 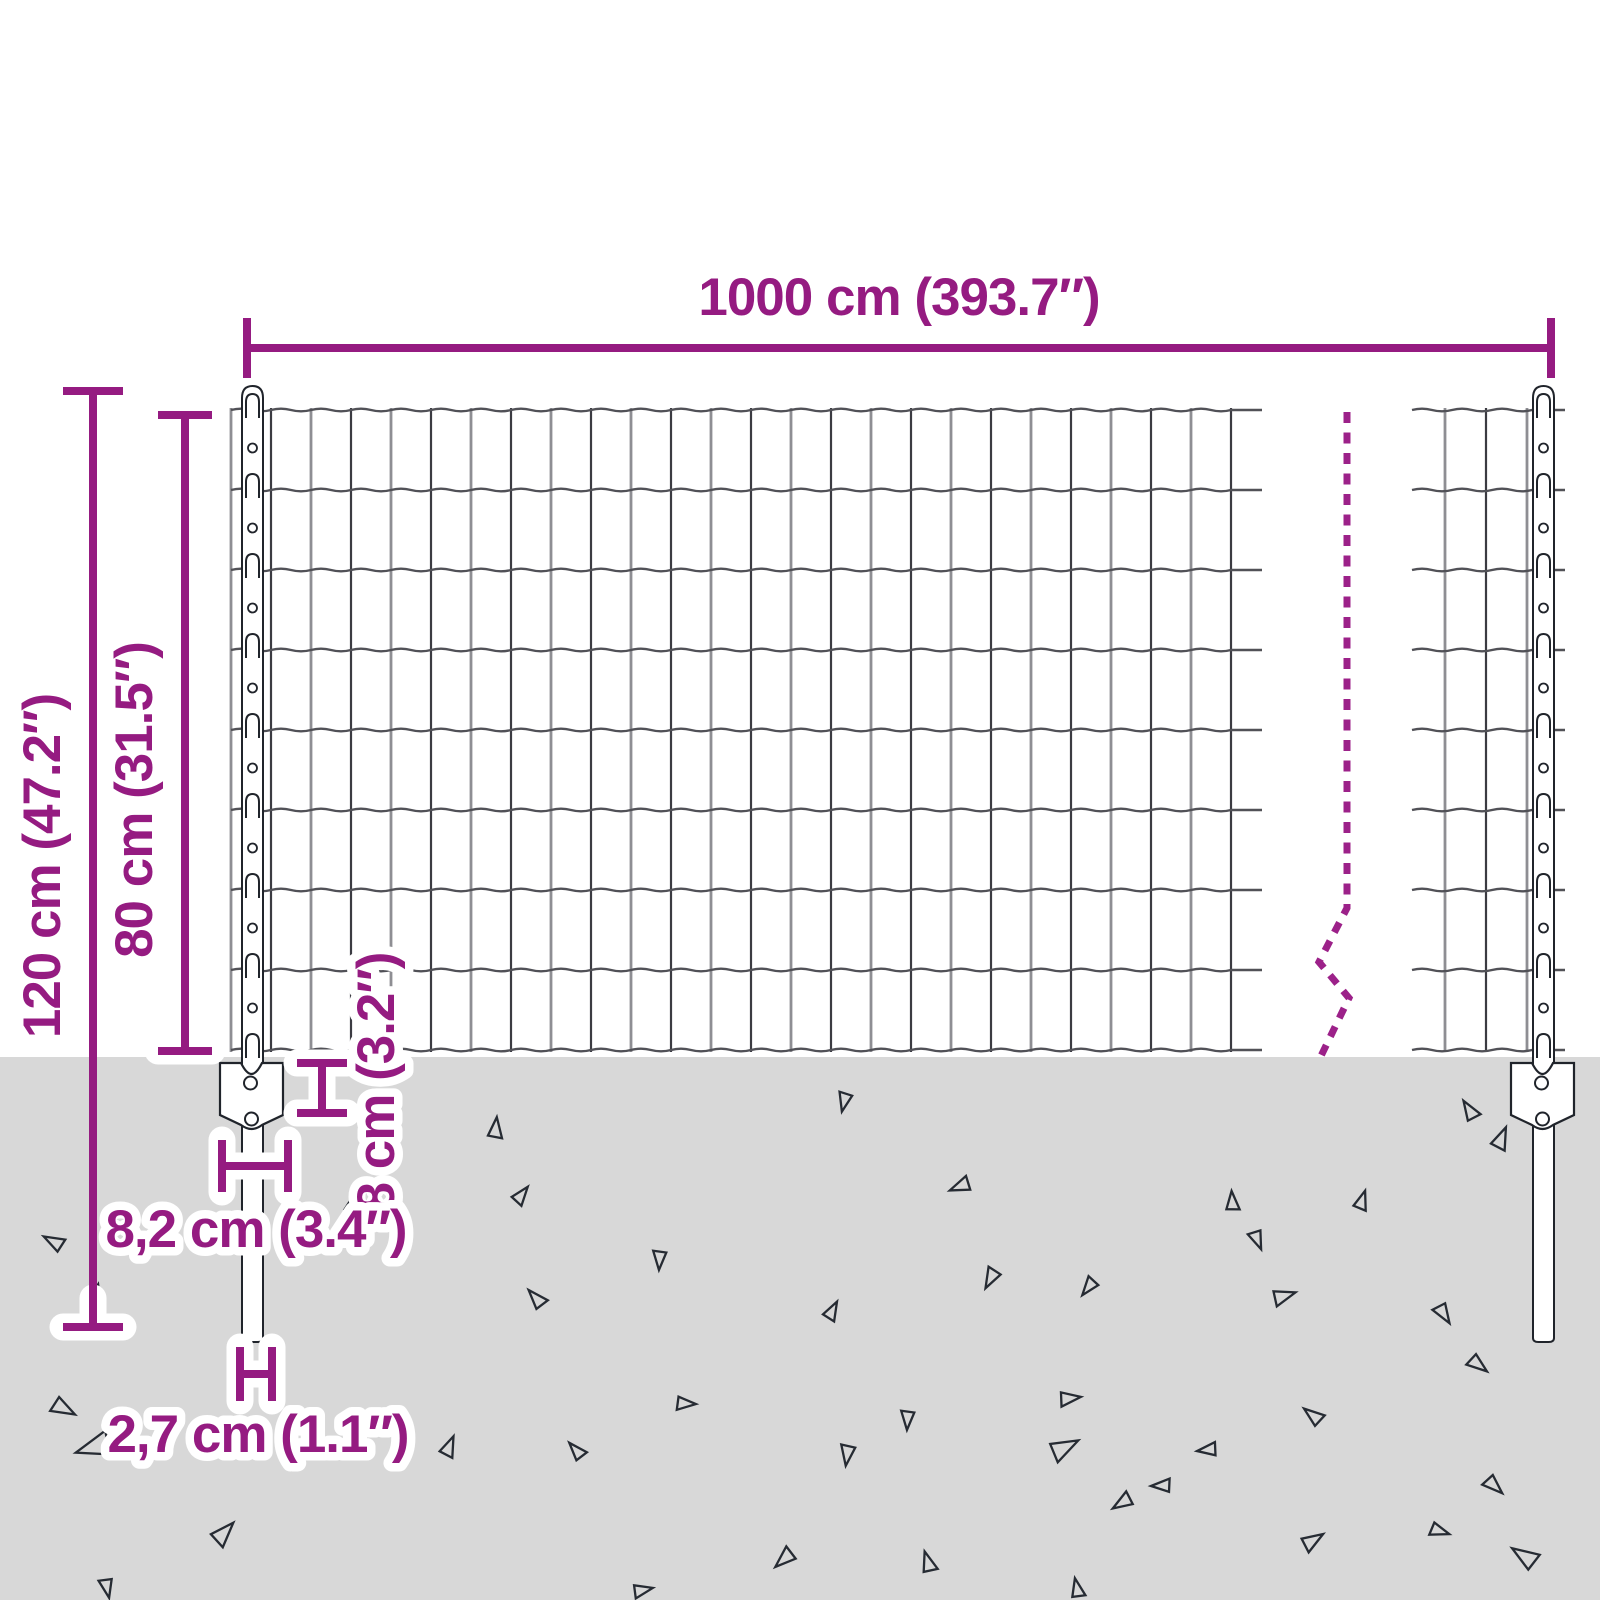 What do you see at coordinates (899, 348) in the screenshot?
I see `width-dim-line` at bounding box center [899, 348].